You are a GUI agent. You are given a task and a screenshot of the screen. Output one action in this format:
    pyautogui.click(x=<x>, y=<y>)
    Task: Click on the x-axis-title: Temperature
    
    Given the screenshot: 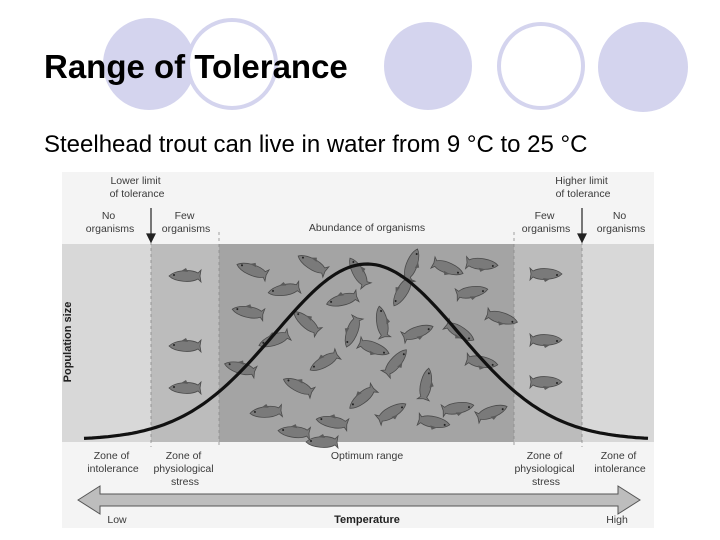 What is the action you would take?
    pyautogui.click(x=367, y=520)
    